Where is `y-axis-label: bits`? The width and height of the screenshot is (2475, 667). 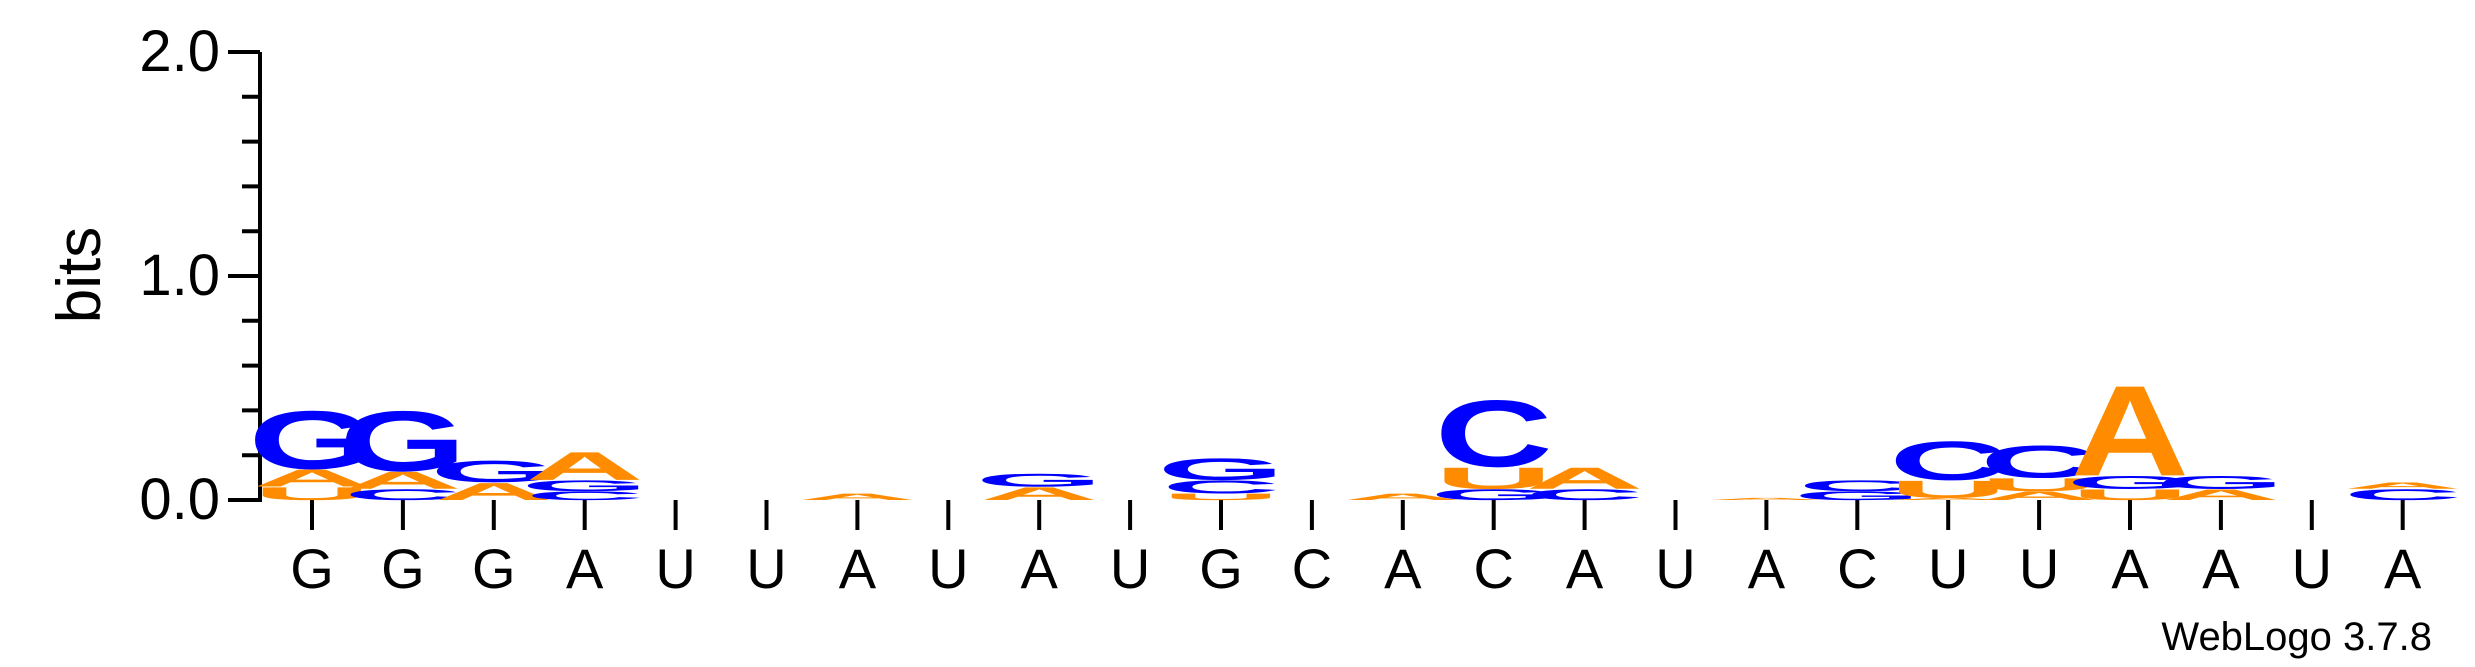 y-axis-label: bits is located at coordinates (79, 275).